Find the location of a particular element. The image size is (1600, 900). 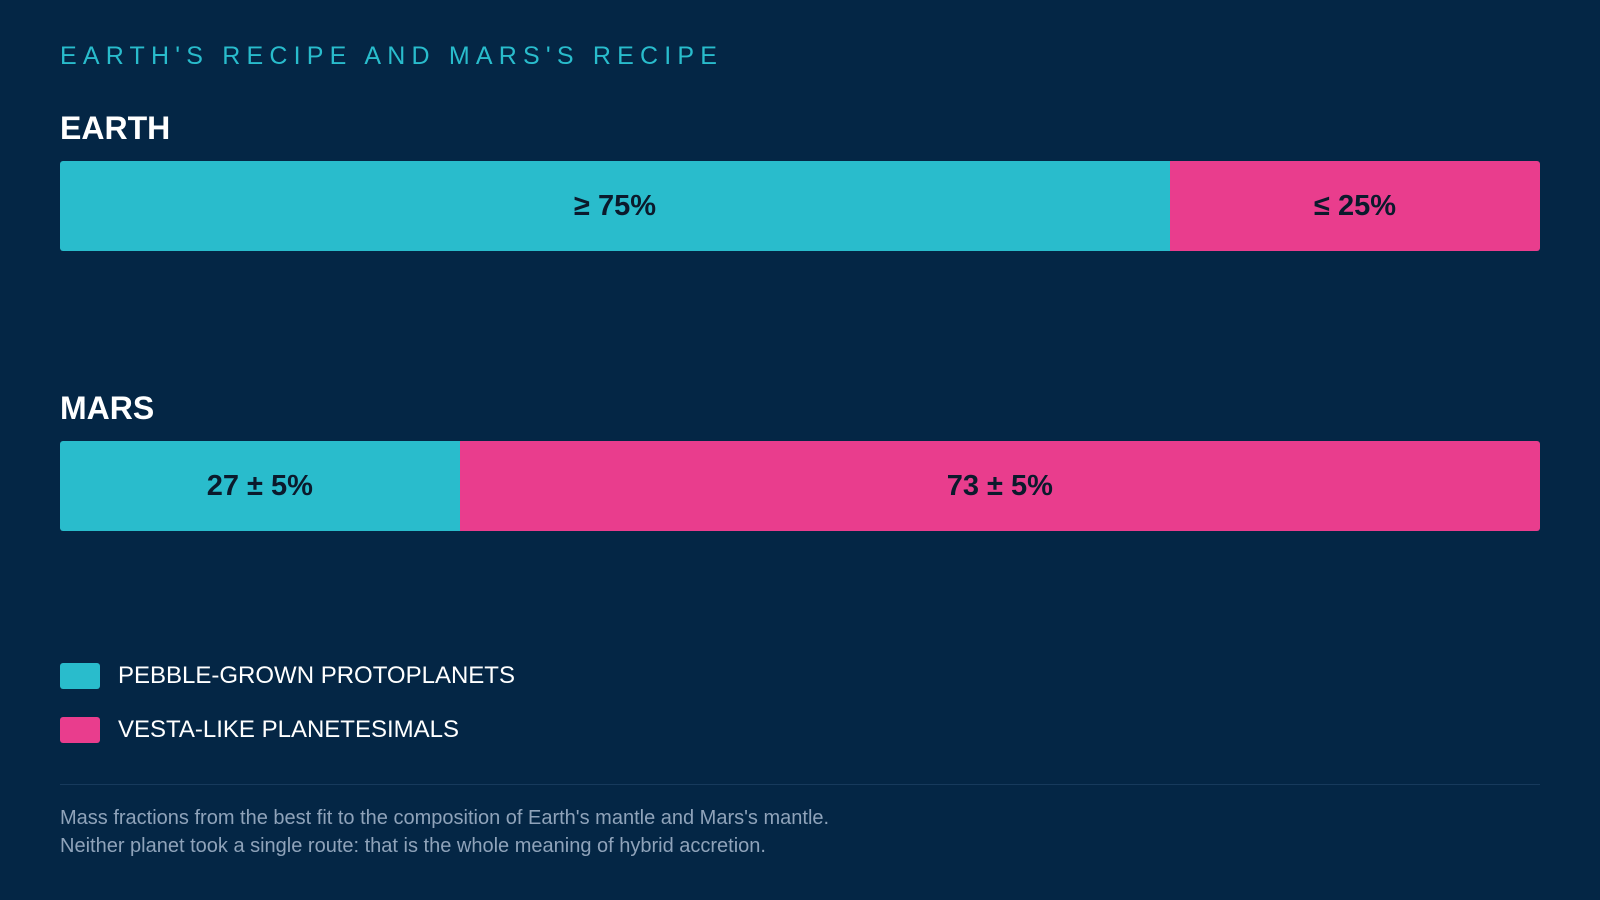

earth-pebble-segment: ≥ 75% is located at coordinates (615, 206).